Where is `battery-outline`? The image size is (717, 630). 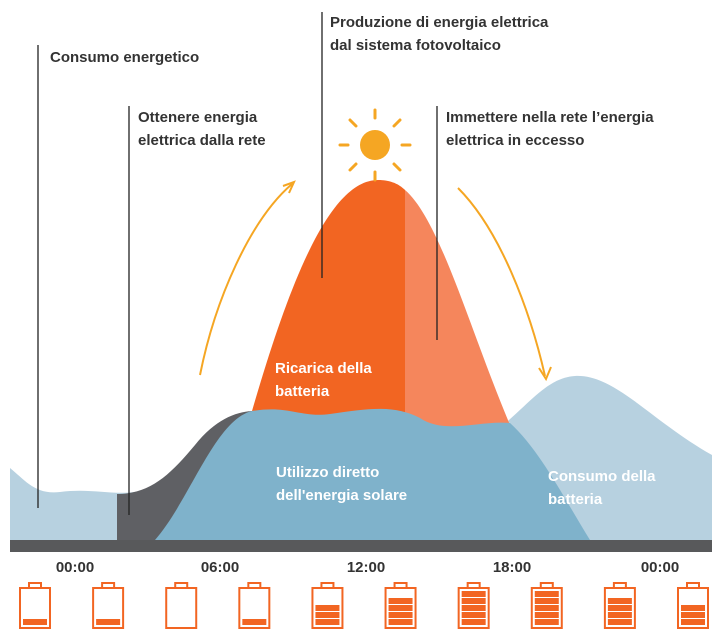
battery-outline is located at coordinates (181, 608).